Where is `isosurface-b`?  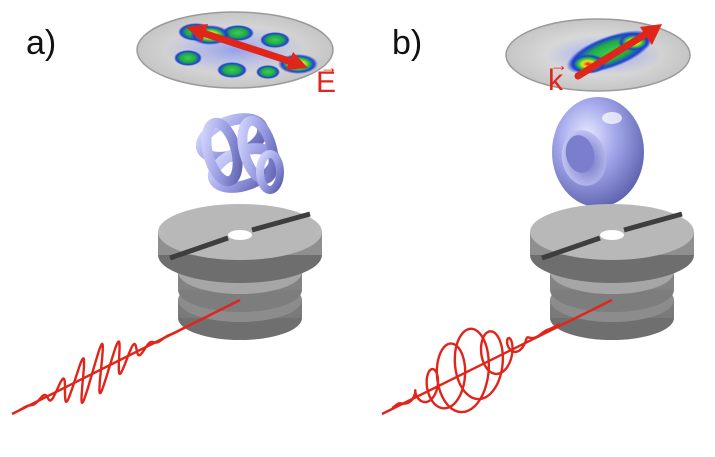
isosurface-b is located at coordinates (598, 152).